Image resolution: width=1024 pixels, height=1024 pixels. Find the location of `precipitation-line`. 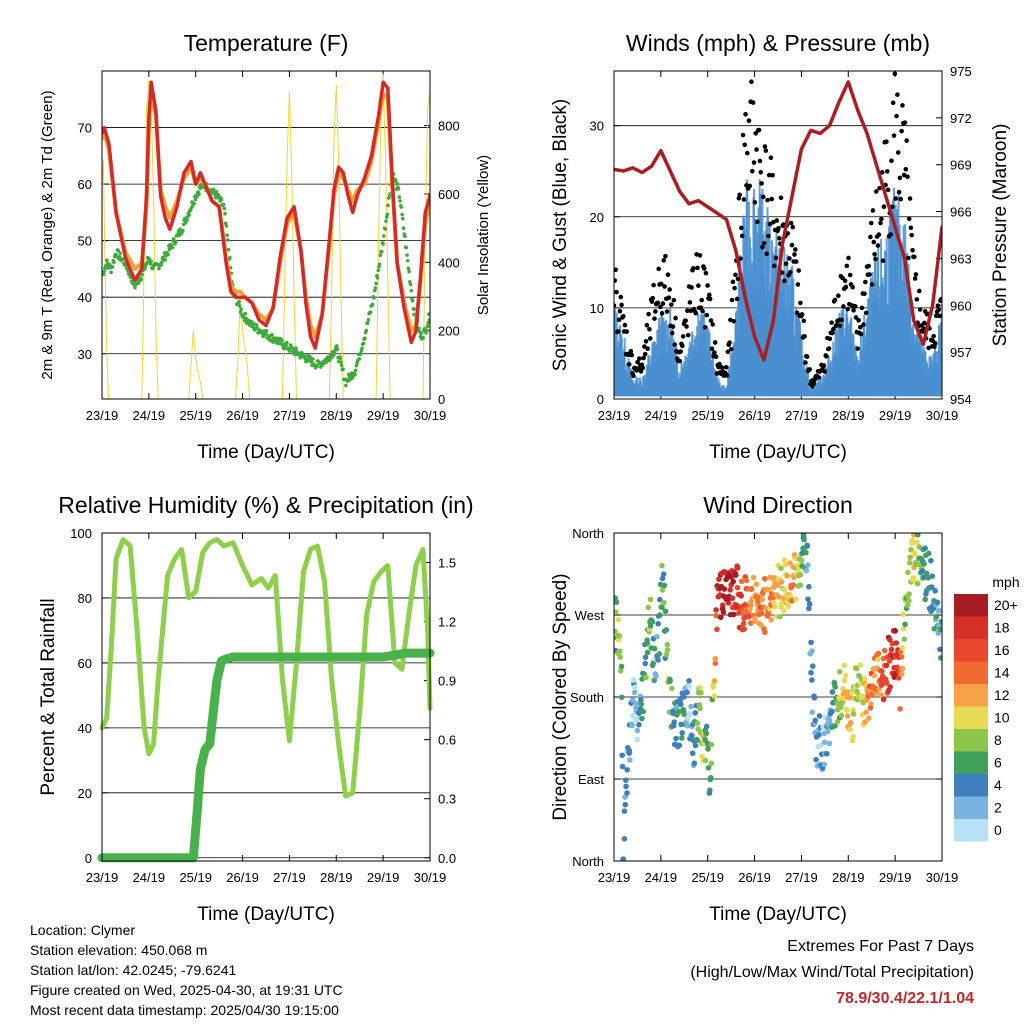

precipitation-line is located at coordinates (266, 755).